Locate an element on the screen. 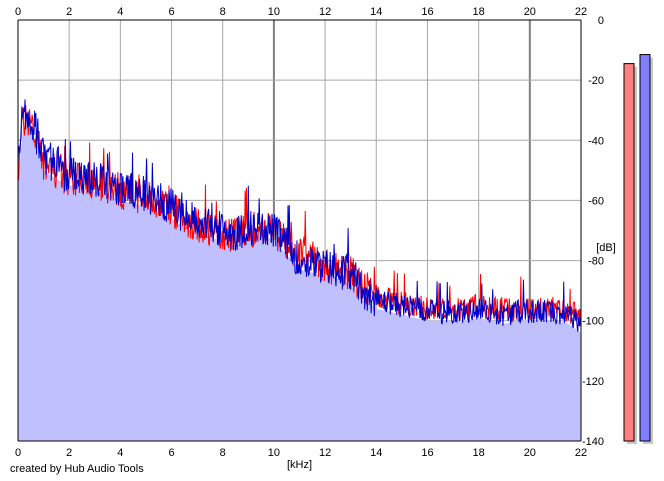  x-tick-label-top: 12 is located at coordinates (325, 12).